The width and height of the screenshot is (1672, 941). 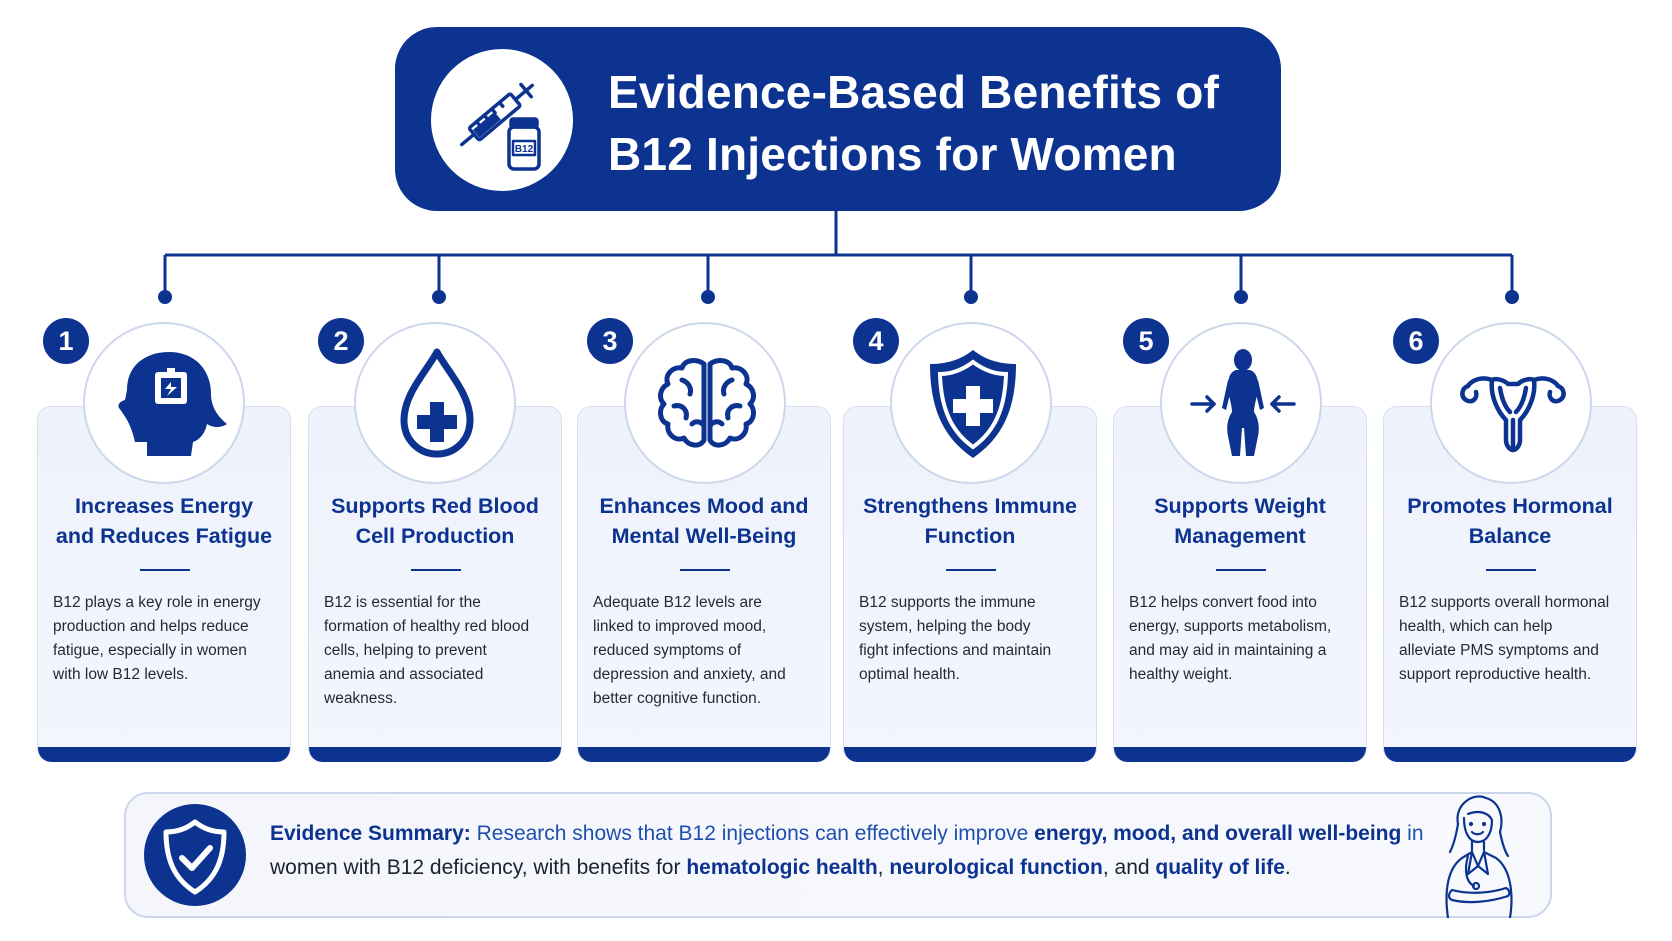 What do you see at coordinates (782, 867) in the screenshot?
I see `summary-highlight: hematologic health` at bounding box center [782, 867].